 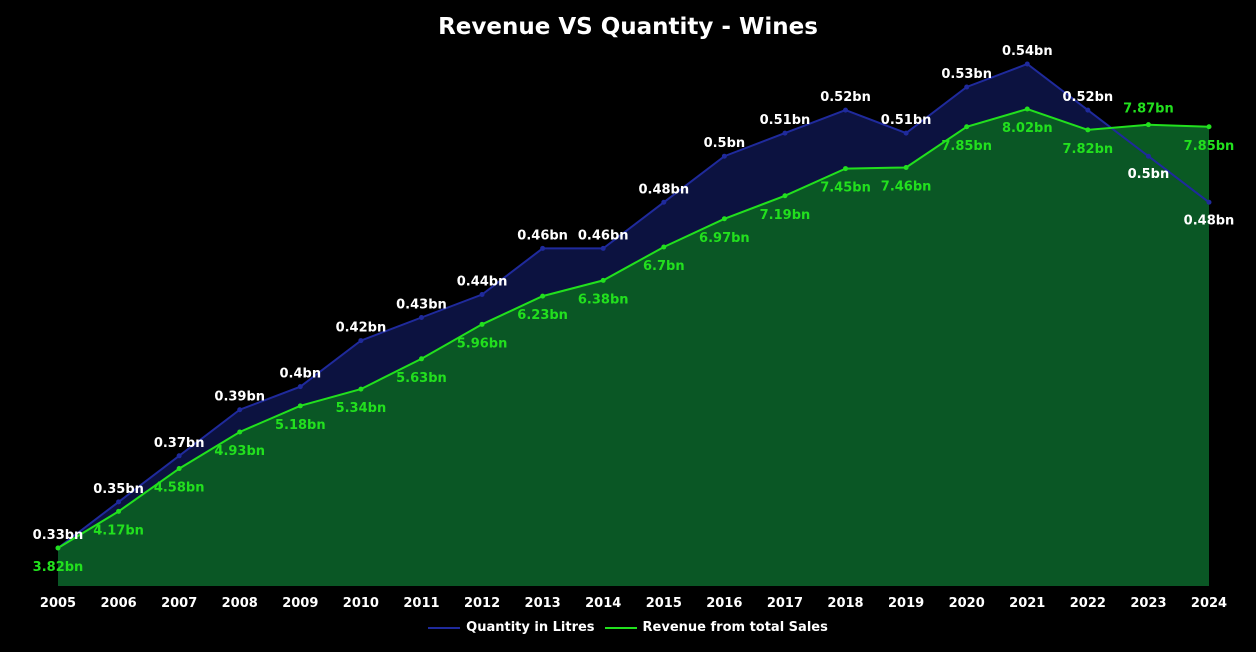 I want to click on quantity-data-label: 0.4bn, so click(x=301, y=374).